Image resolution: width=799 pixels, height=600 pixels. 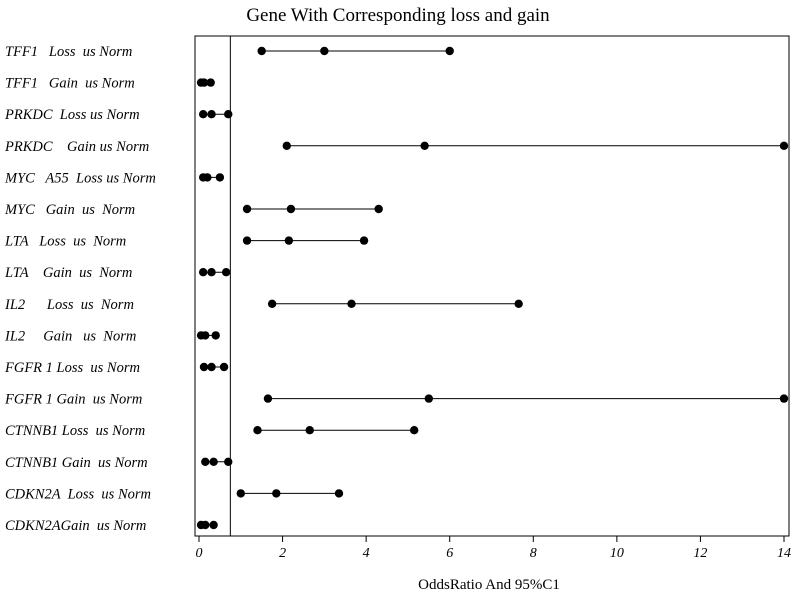 I want to click on category-label: LTA Loss us Norm, so click(x=65, y=242).